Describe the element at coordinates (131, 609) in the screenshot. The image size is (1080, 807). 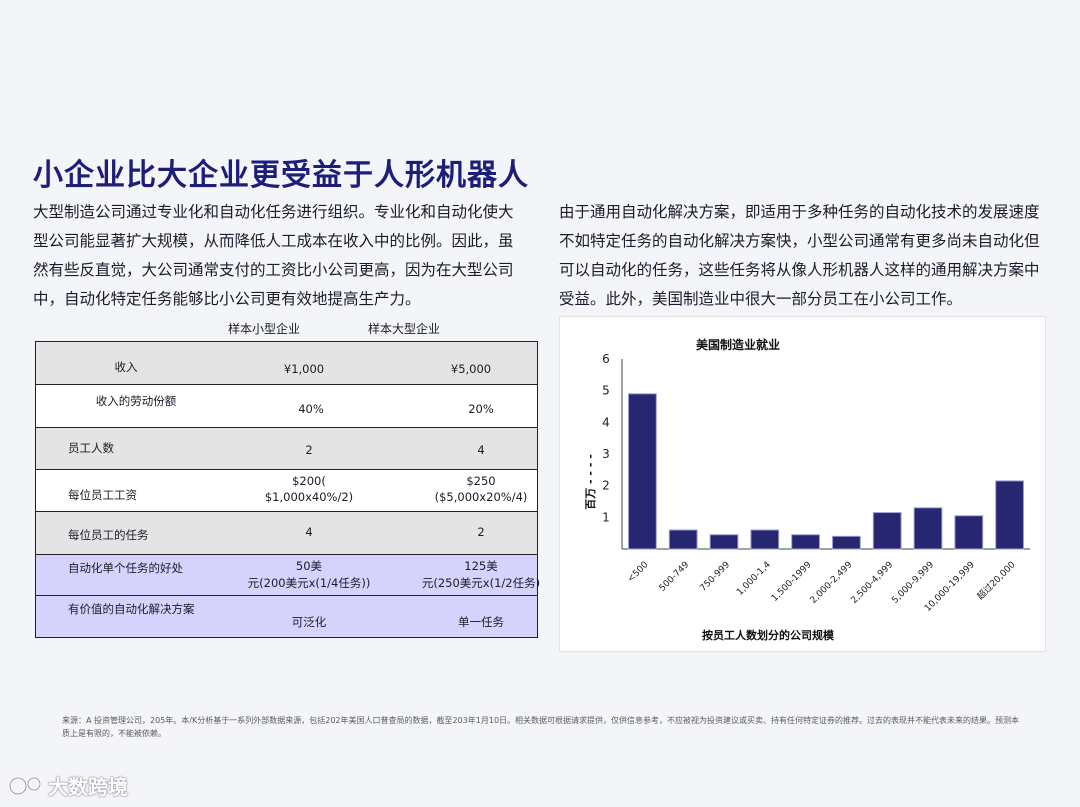
I see `row-label: 有价值的自动化解决方案` at that location.